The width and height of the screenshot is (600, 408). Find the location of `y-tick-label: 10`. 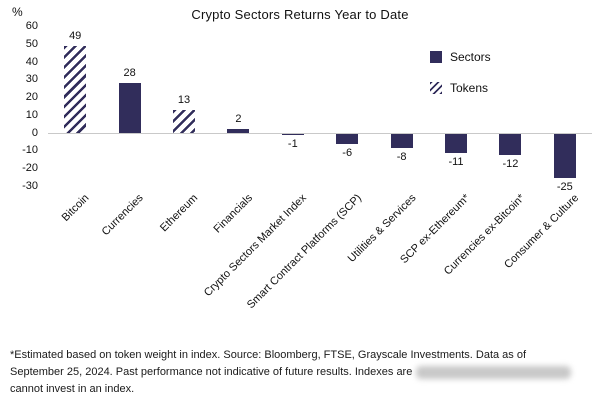

y-tick-label: 10 is located at coordinates (31, 114).